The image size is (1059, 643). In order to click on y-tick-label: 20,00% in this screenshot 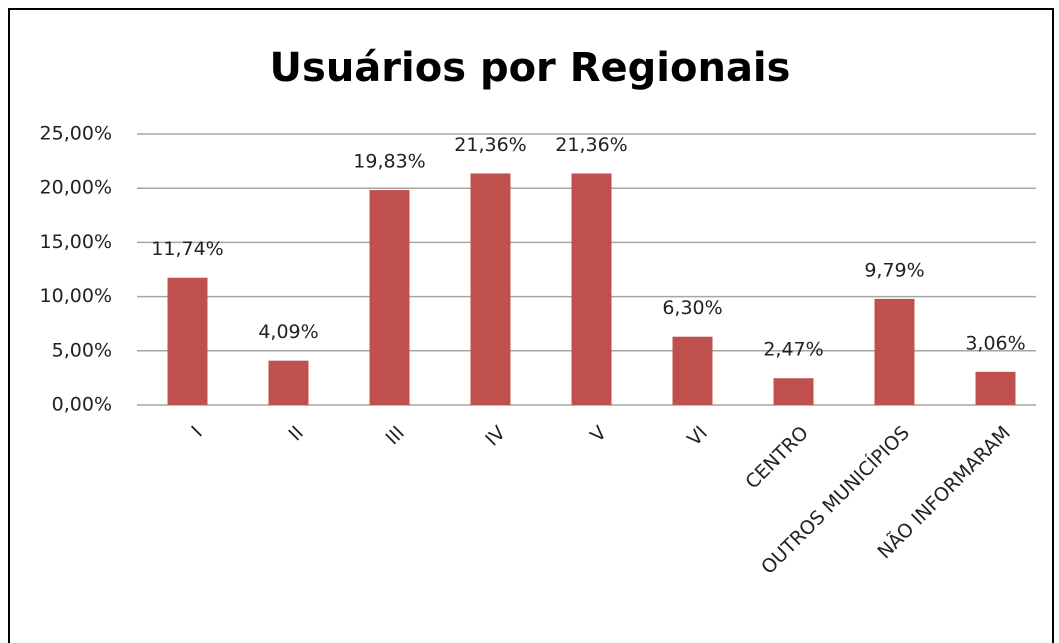, I will do `click(76, 188)`.